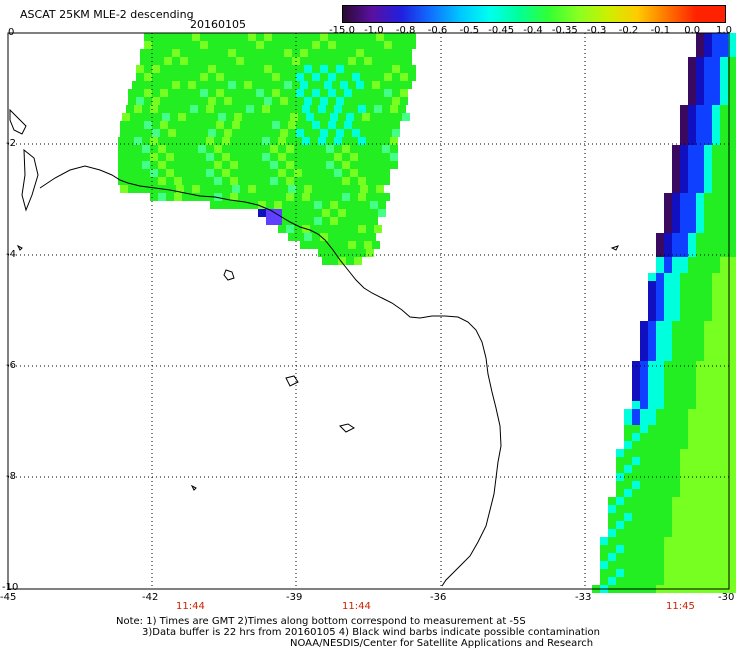 The image size is (740, 650). Describe the element at coordinates (438, 597) in the screenshot. I see `lon-label-36: -36` at that location.